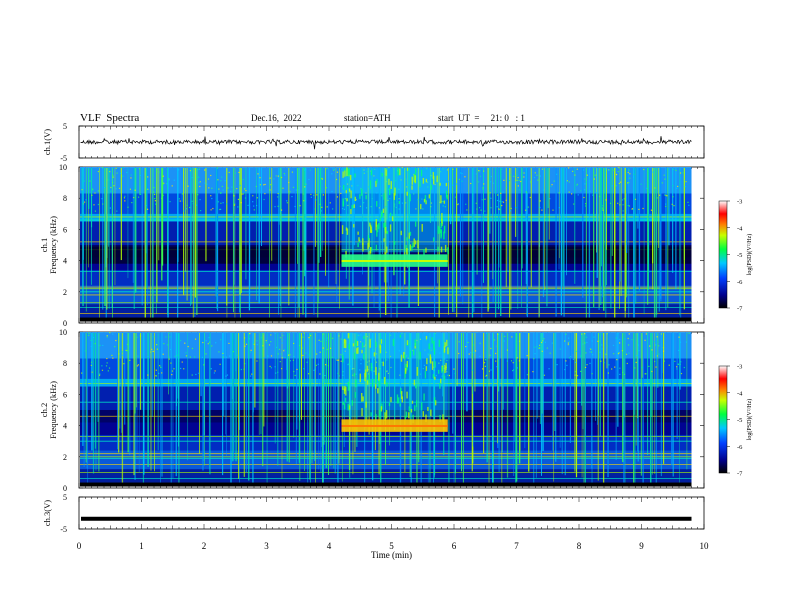 The width and height of the screenshot is (792, 612). Describe the element at coordinates (723, 419) in the screenshot. I see `colorbar` at that location.